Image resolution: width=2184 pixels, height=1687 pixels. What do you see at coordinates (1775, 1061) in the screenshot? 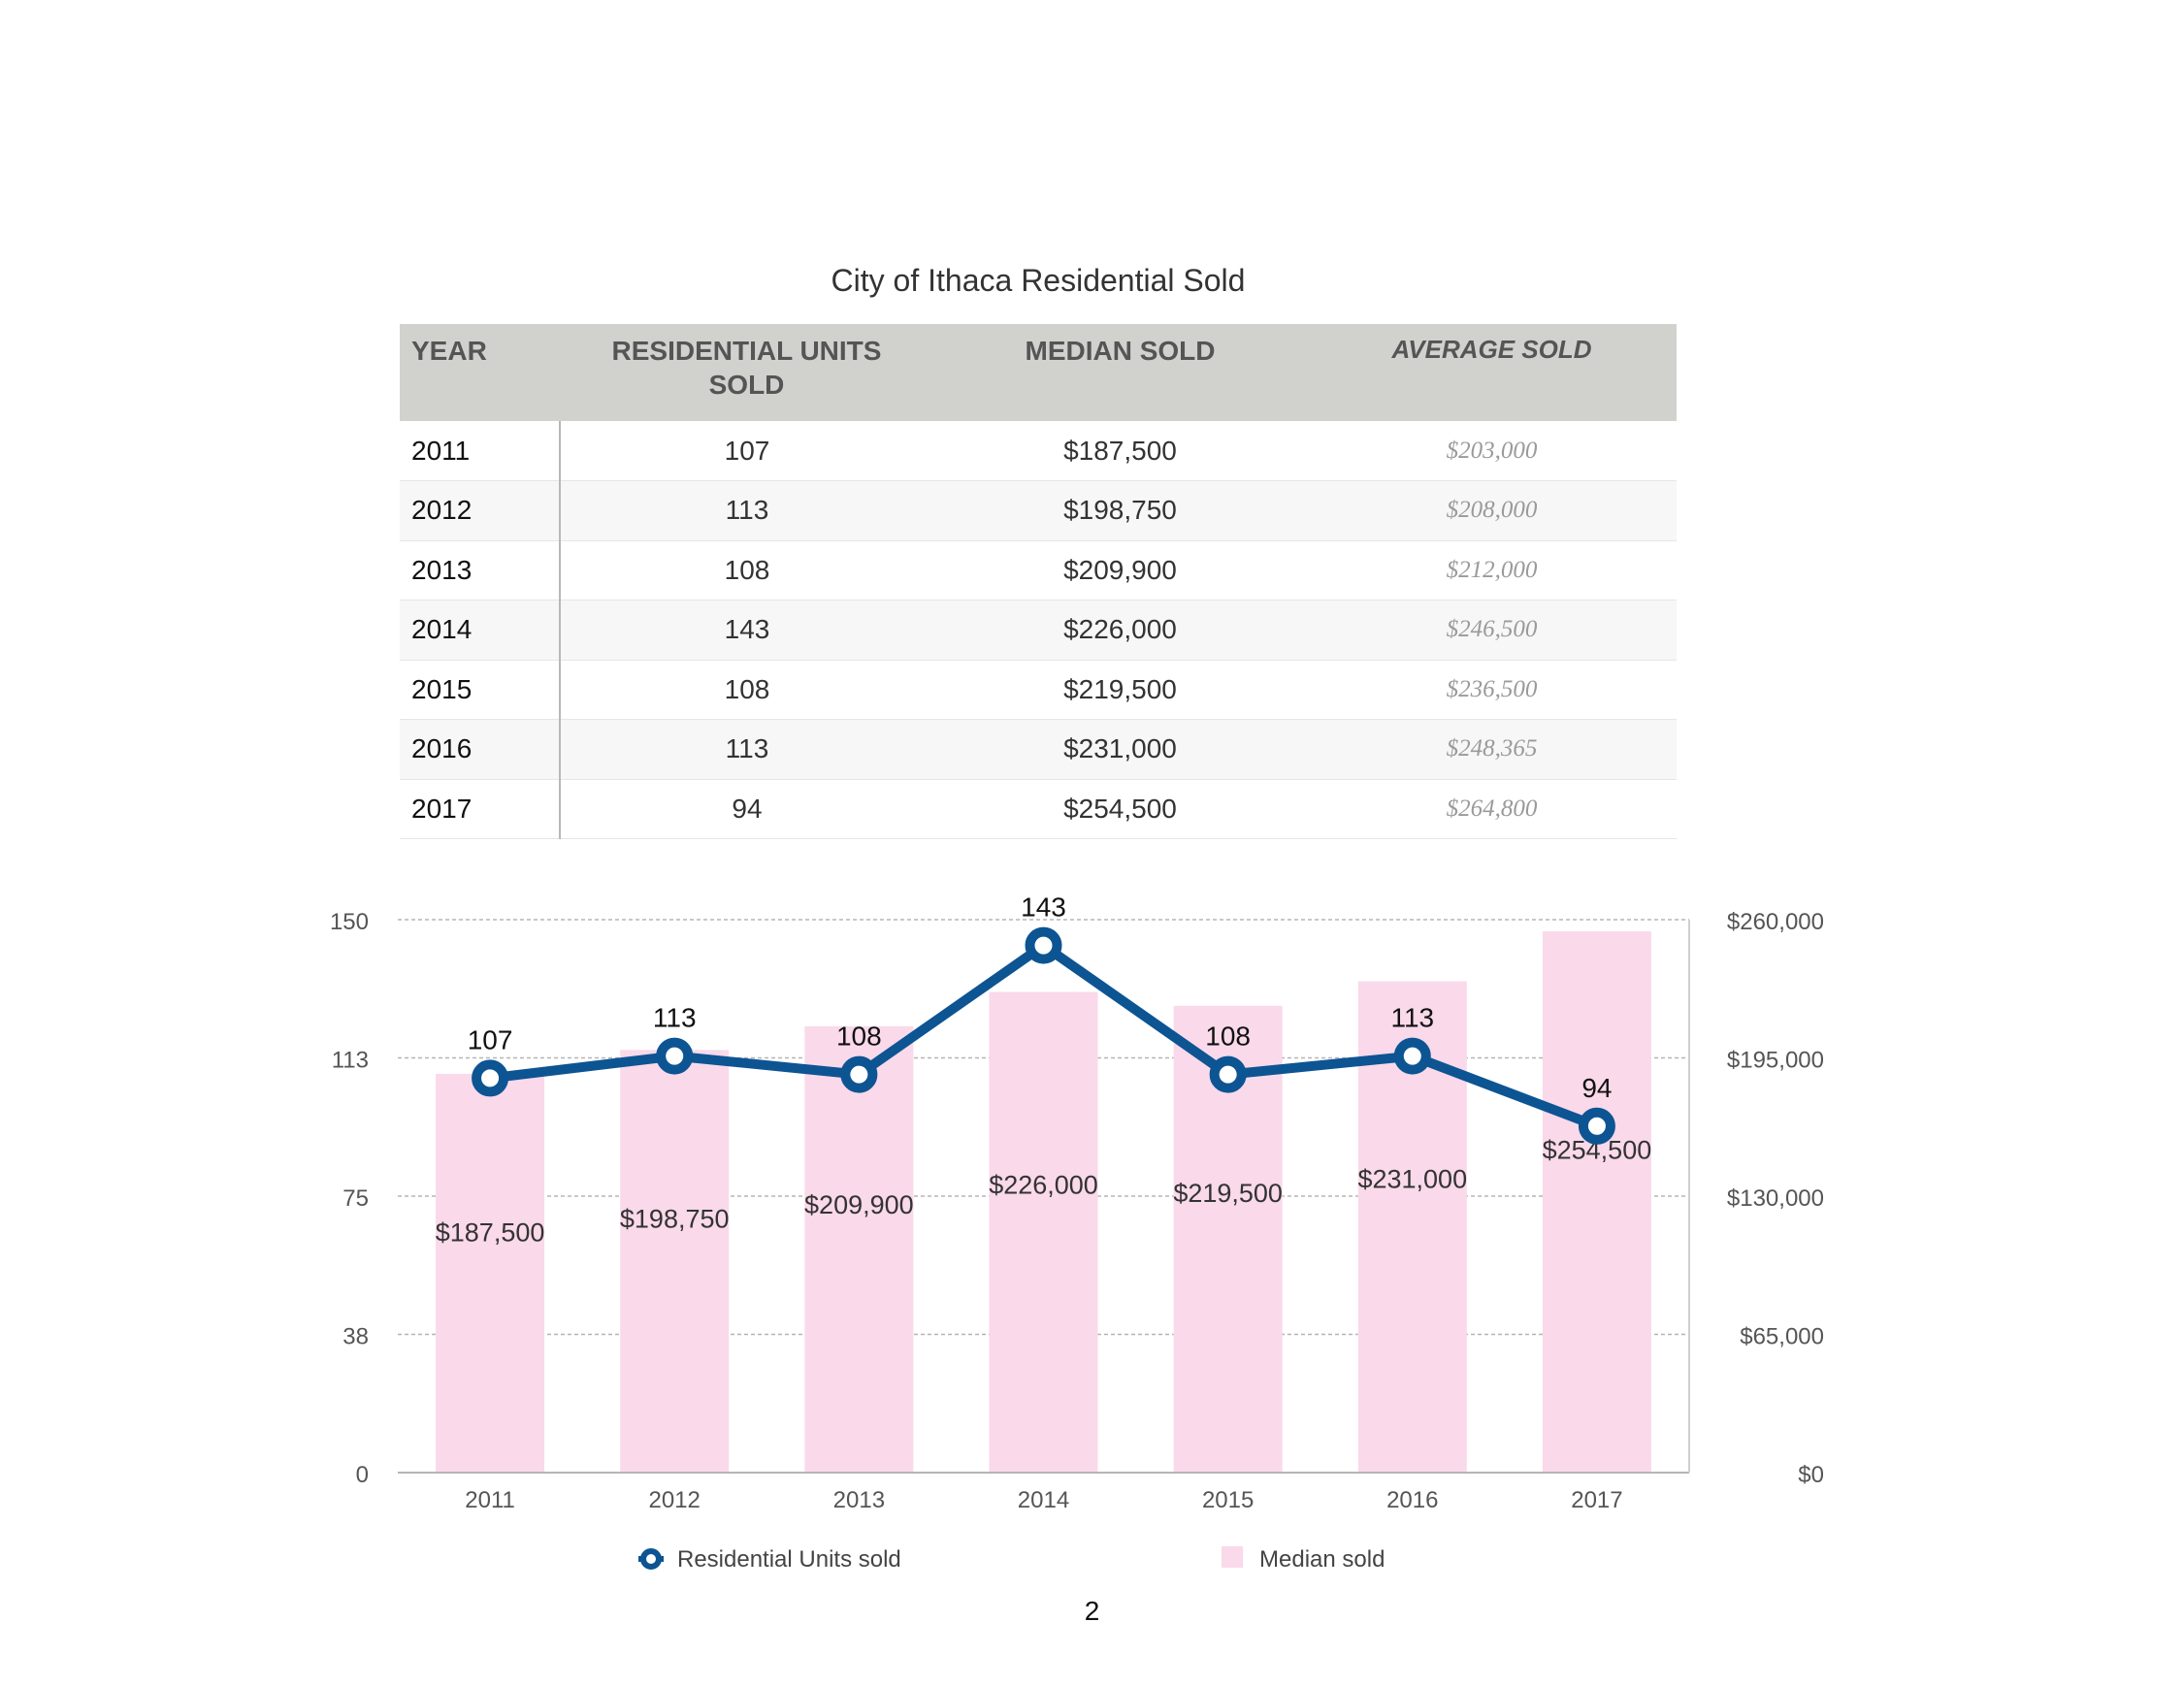
I see `right-axis-tick-label: $195,000` at bounding box center [1775, 1061].